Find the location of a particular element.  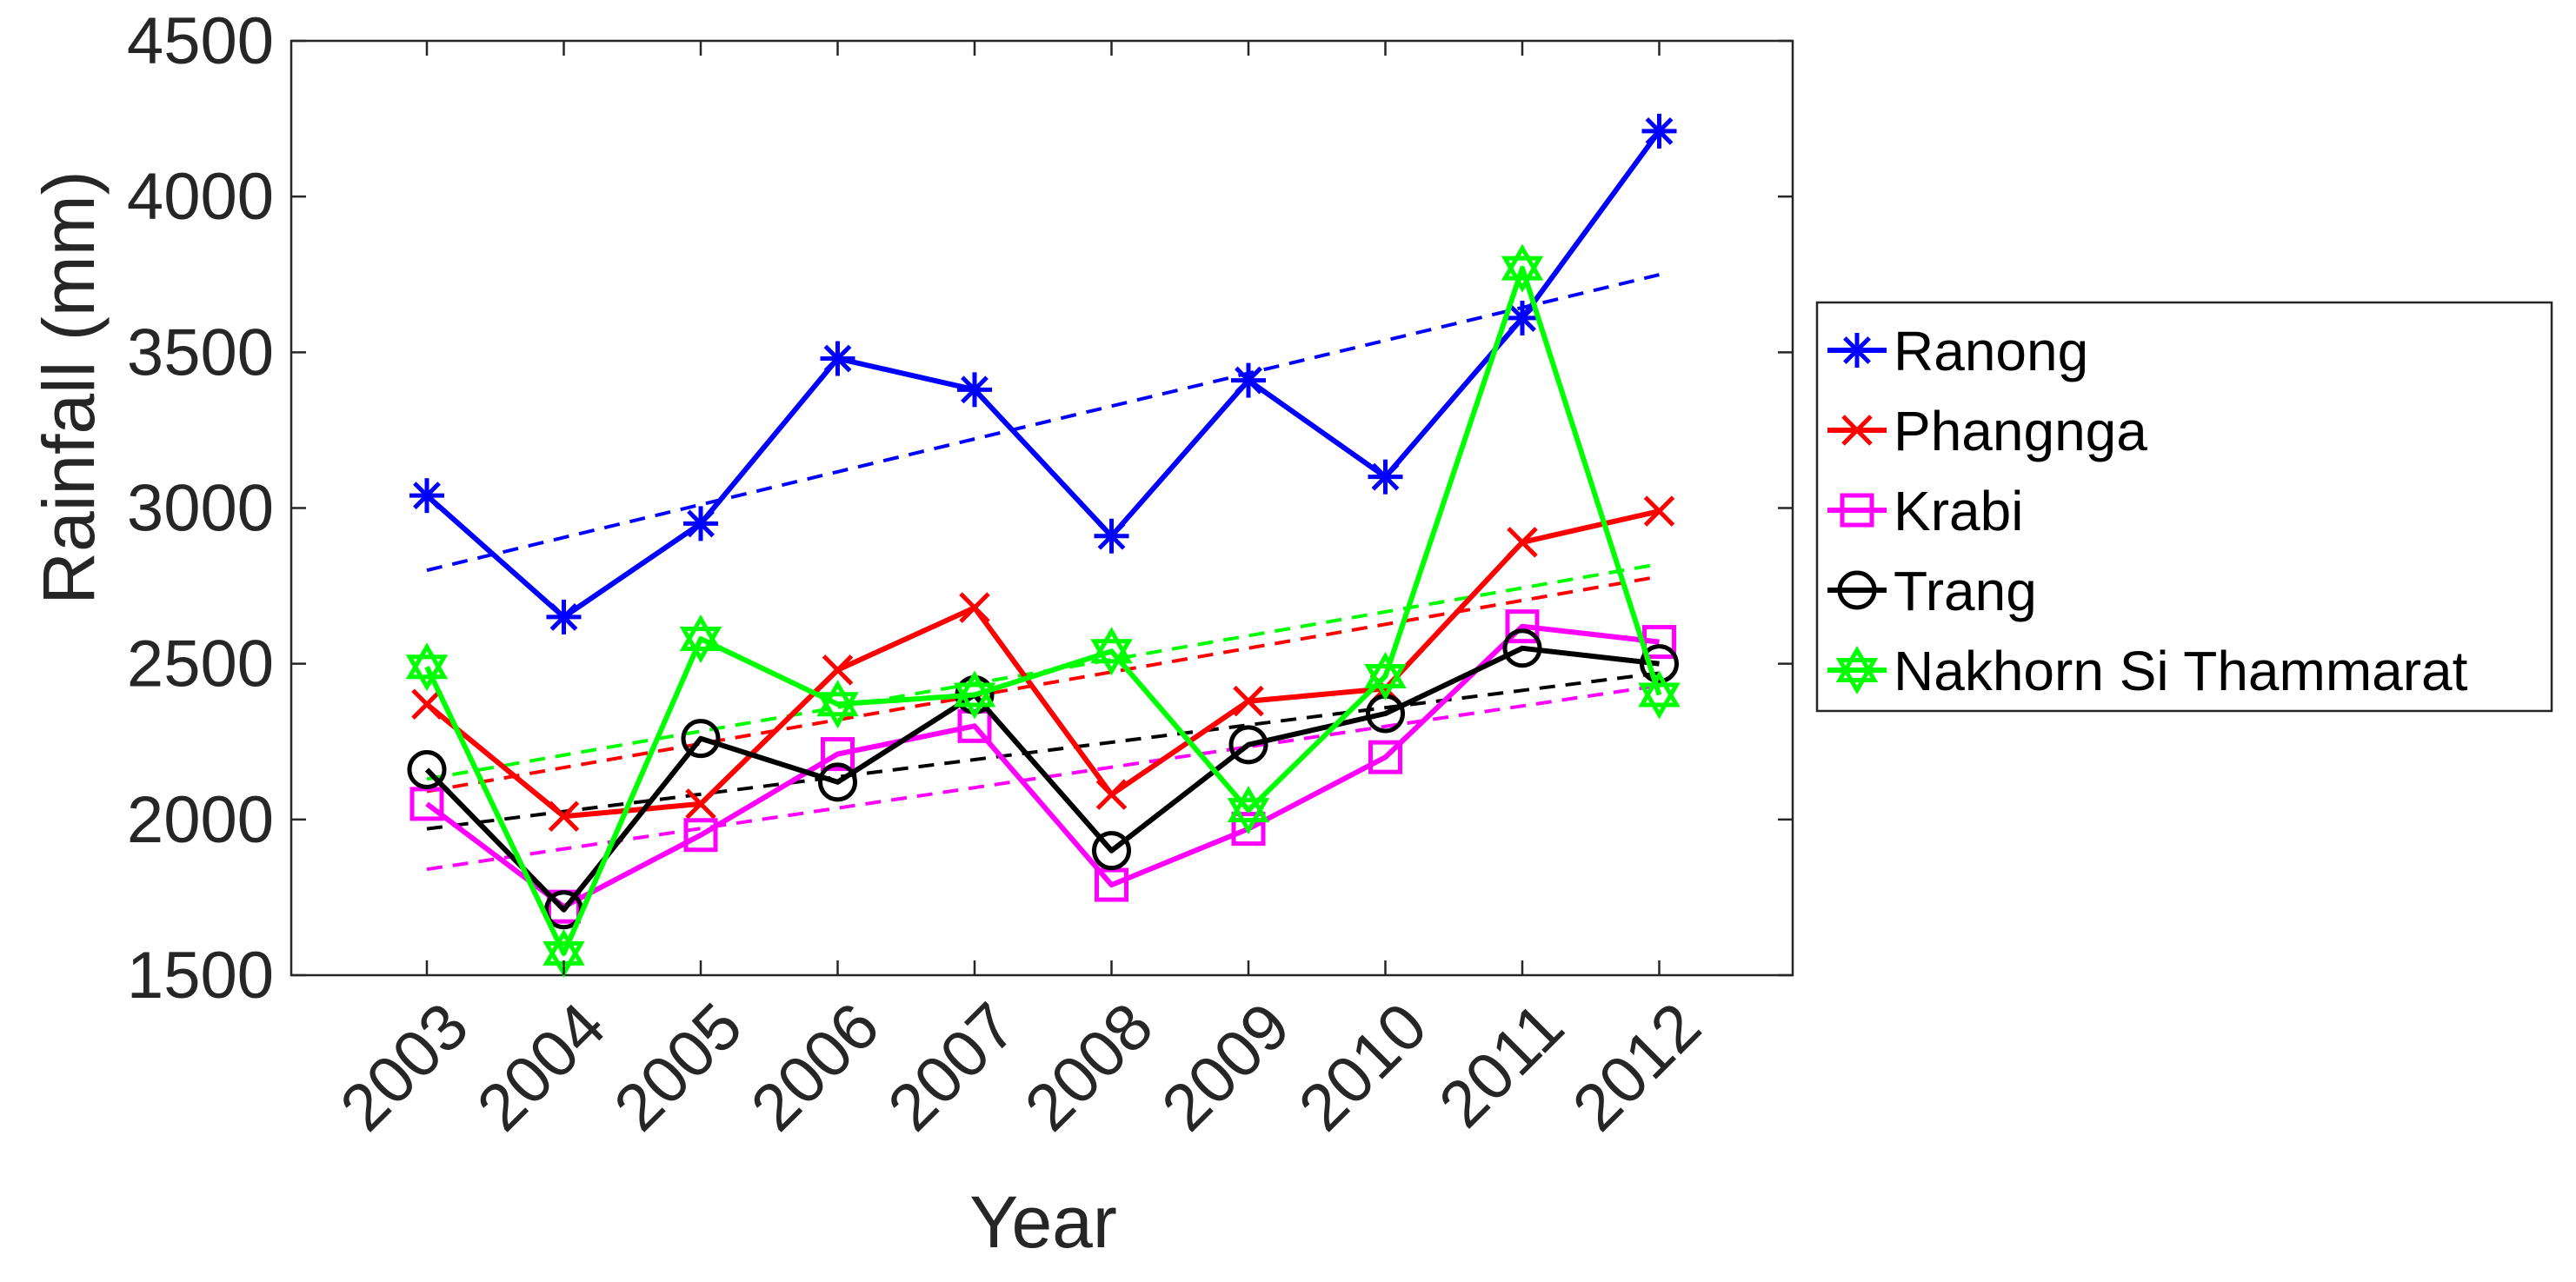

x-tick-label: 2005 is located at coordinates (678, 1067).